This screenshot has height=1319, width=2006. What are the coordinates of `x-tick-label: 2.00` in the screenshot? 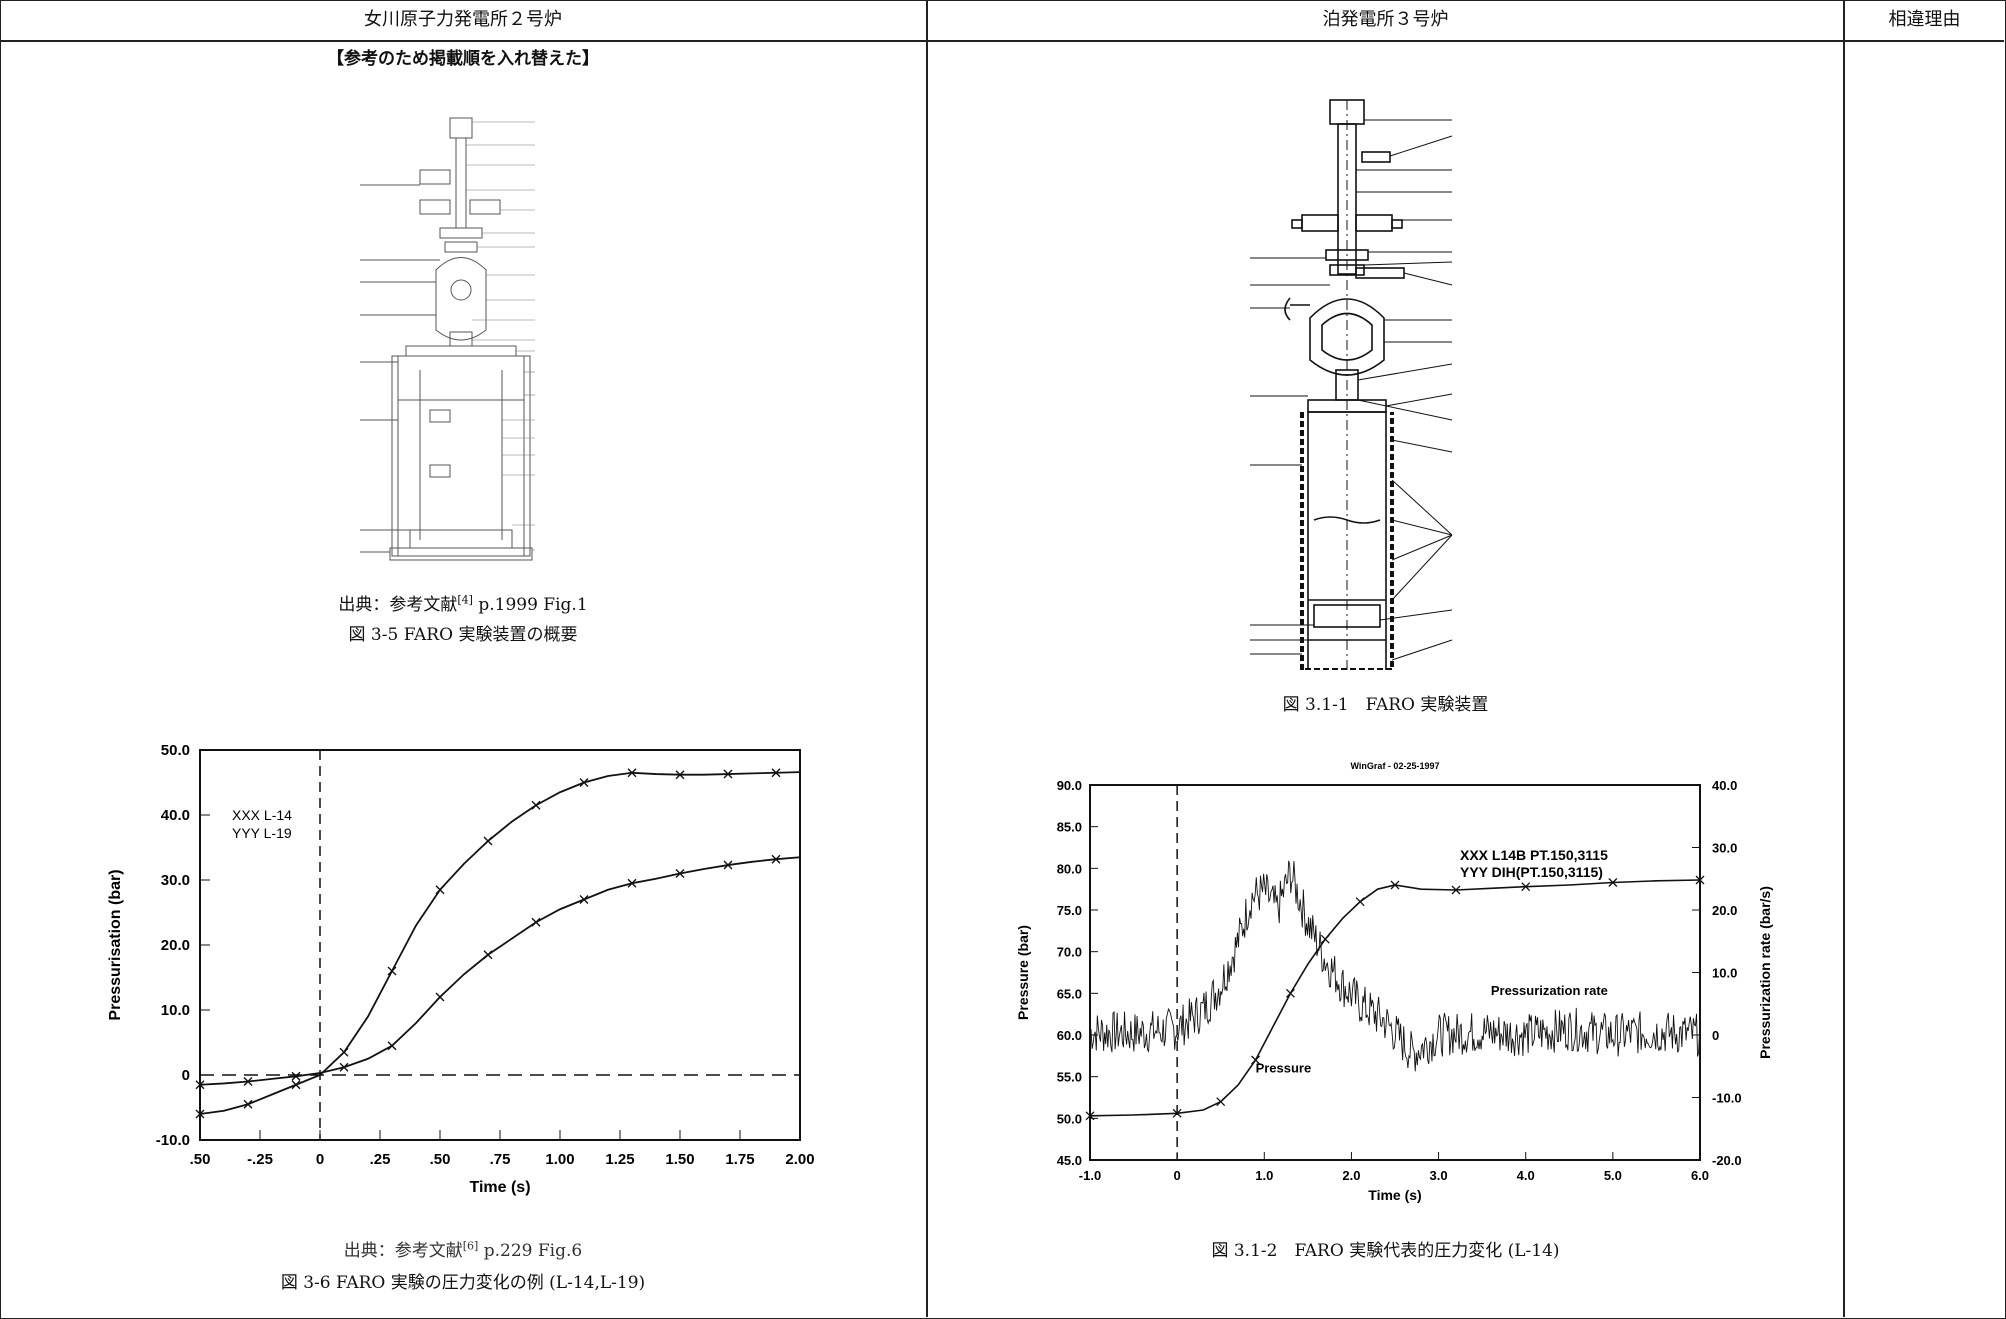 It's located at (799, 1159).